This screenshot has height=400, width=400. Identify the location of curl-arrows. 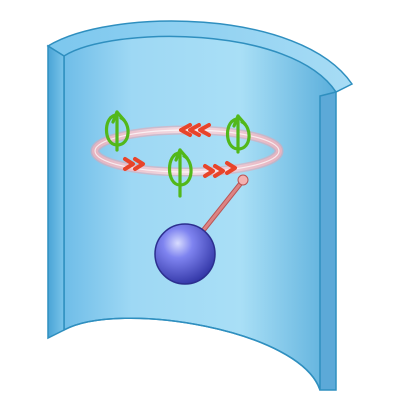
(177, 154).